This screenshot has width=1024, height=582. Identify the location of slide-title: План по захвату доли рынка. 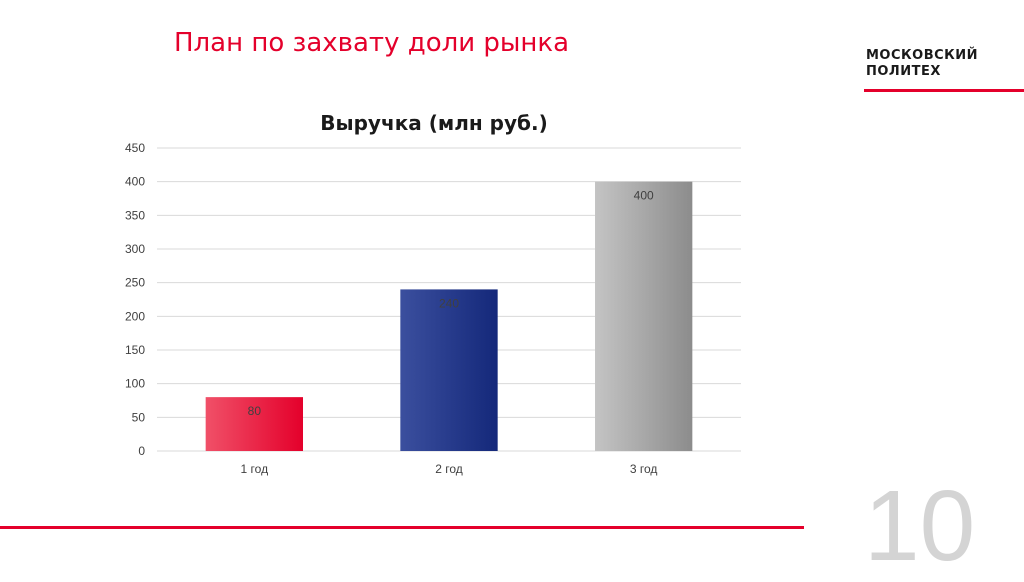
(372, 43).